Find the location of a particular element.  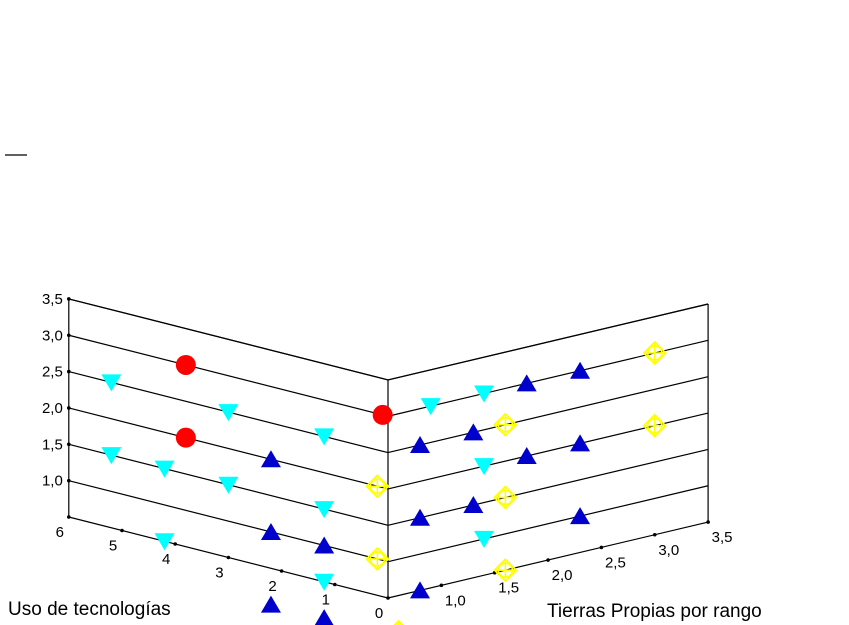

x-tick-label: 4 is located at coordinates (166, 559).